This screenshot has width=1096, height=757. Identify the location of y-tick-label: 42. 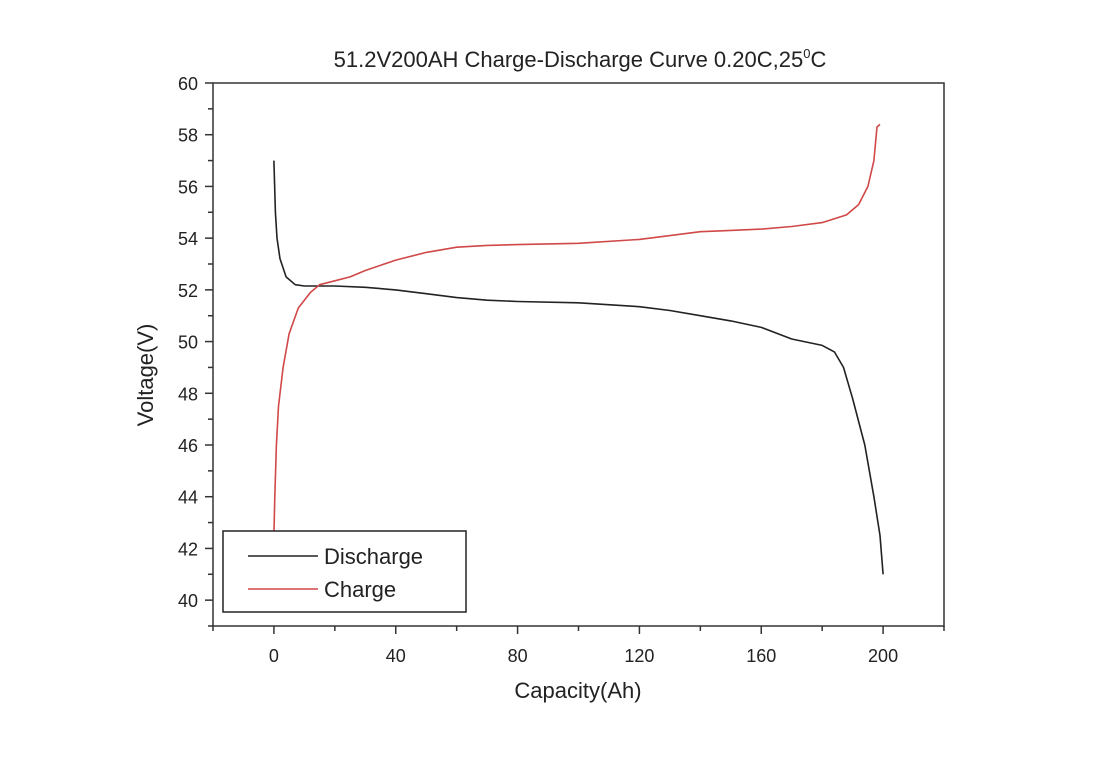
(188, 549).